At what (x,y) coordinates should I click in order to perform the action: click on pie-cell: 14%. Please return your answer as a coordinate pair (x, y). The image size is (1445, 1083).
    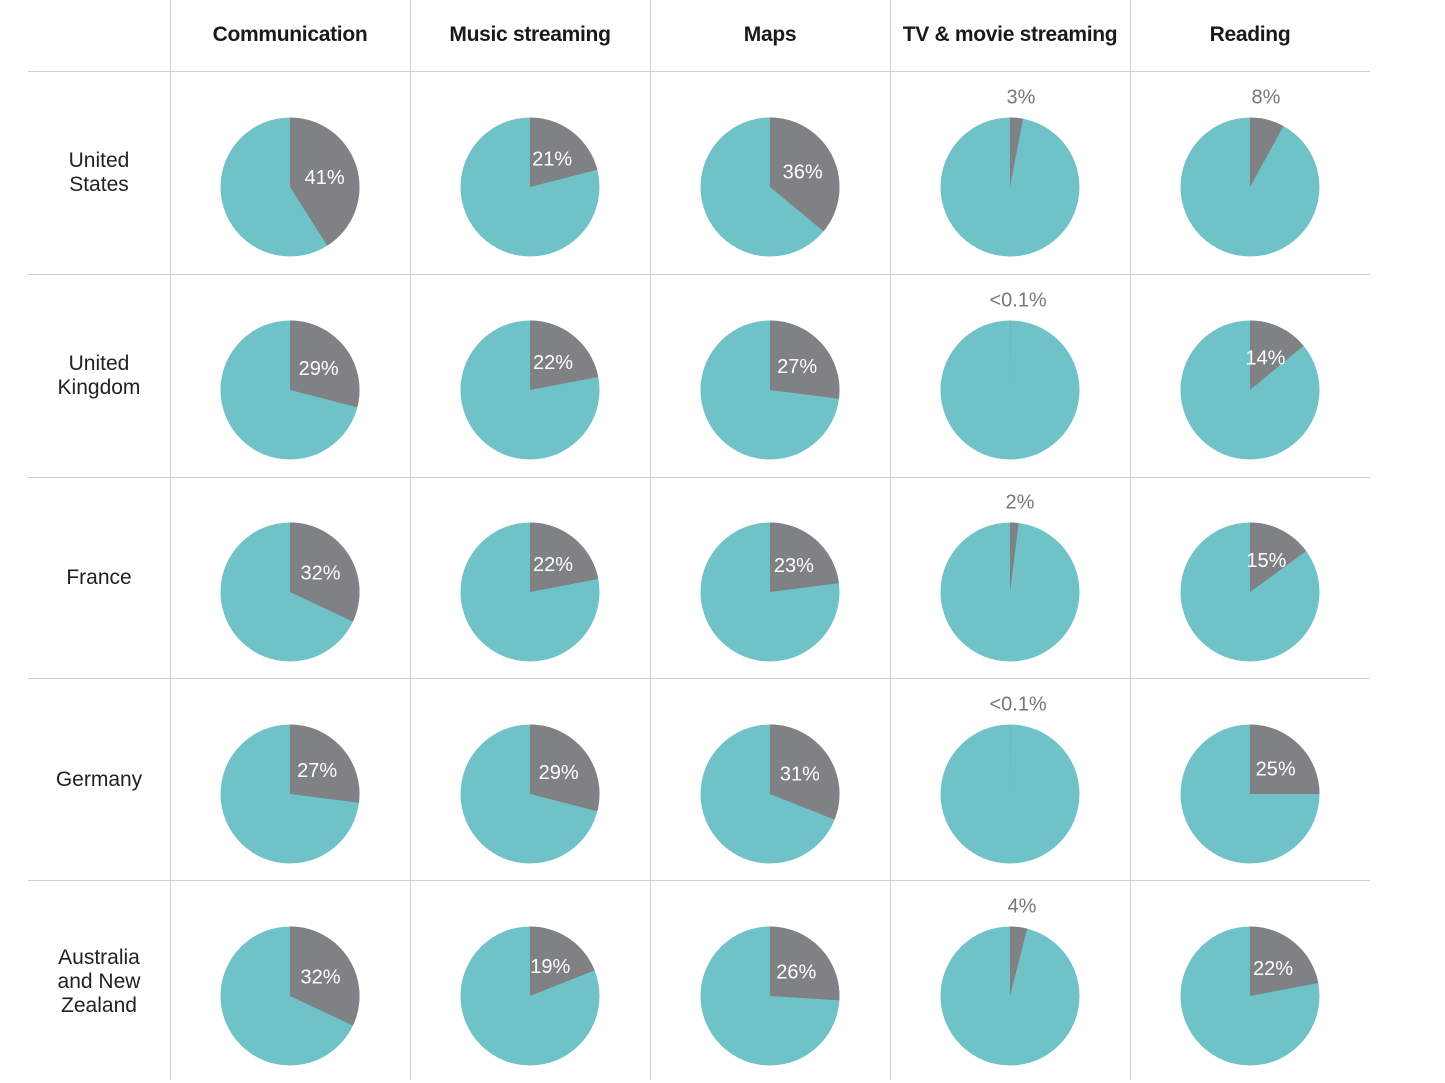
    Looking at the image, I should click on (1250, 376).